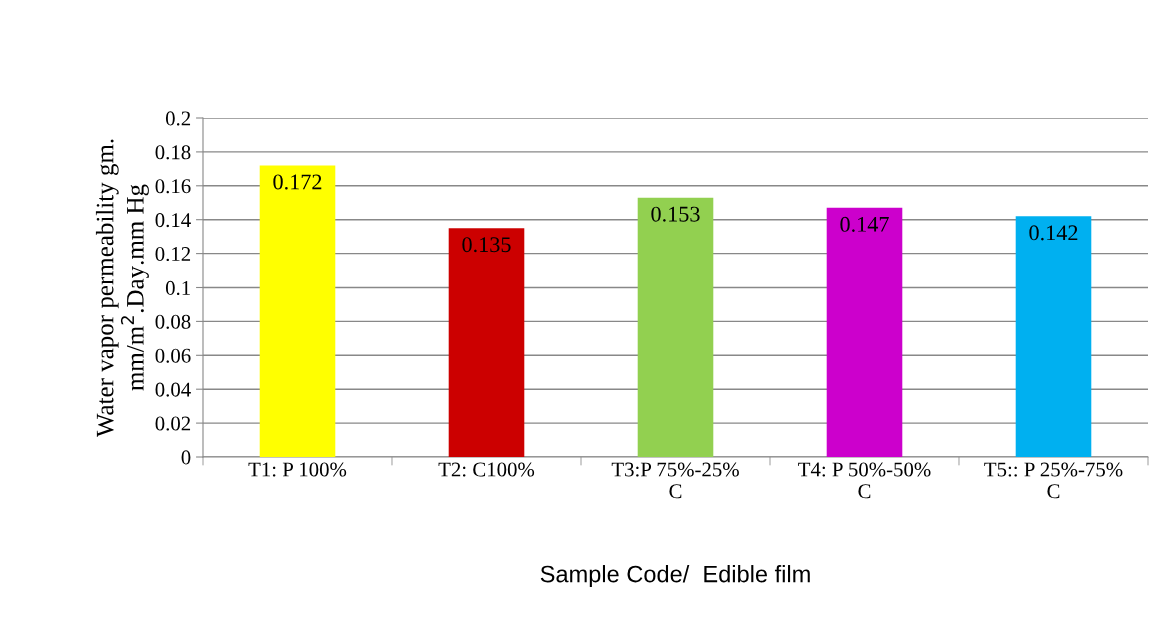 Image resolution: width=1154 pixels, height=619 pixels. Describe the element at coordinates (864, 480) in the screenshot. I see `x-tick-label: T4: P 50%-50% C` at that location.